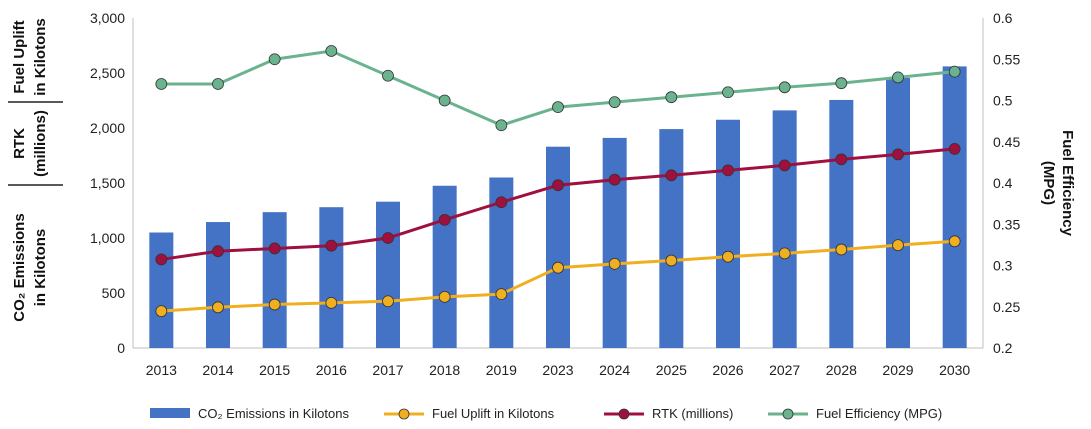 The image size is (1091, 429). Describe the element at coordinates (121, 348) in the screenshot. I see `left-tick-label: 0` at that location.